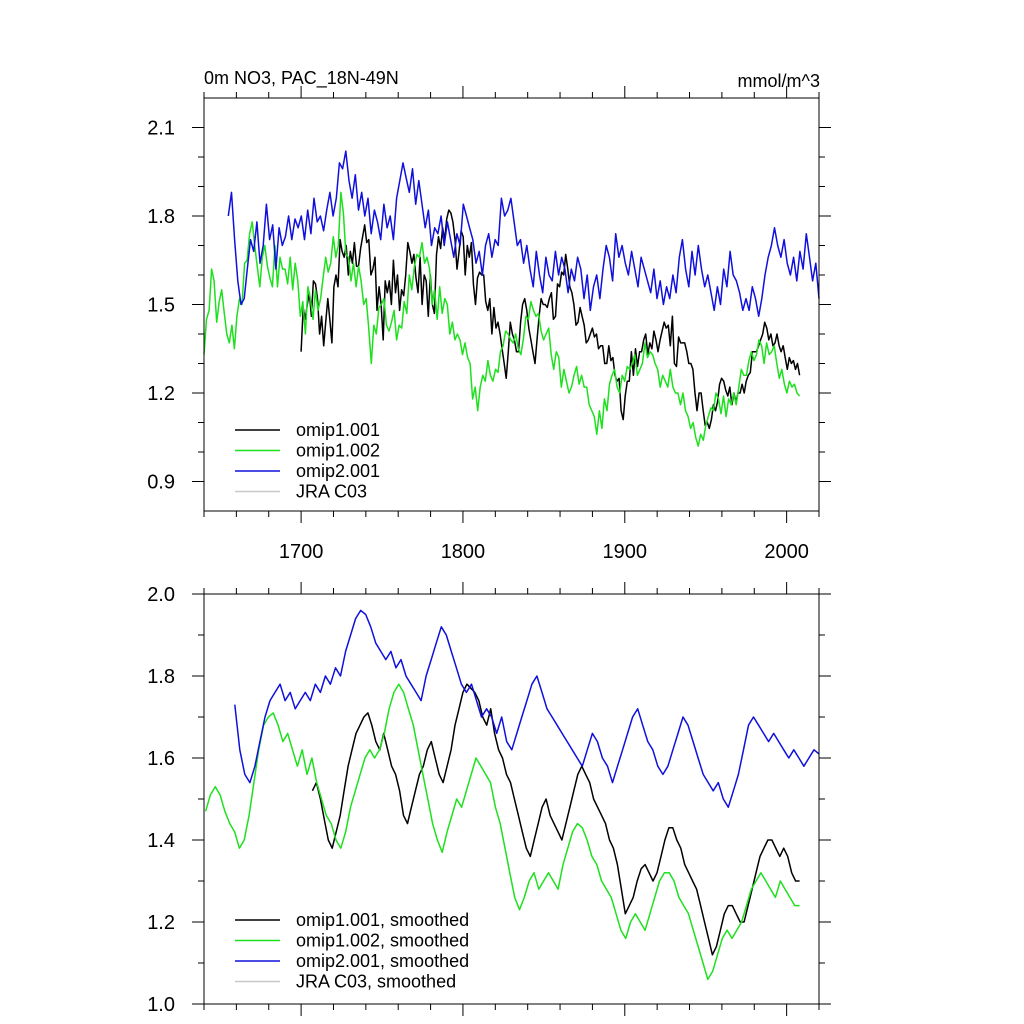 The height and width of the screenshot is (1024, 1024). Describe the element at coordinates (338, 430) in the screenshot. I see `top-legend-label-omip1-001: omip1.001` at that location.